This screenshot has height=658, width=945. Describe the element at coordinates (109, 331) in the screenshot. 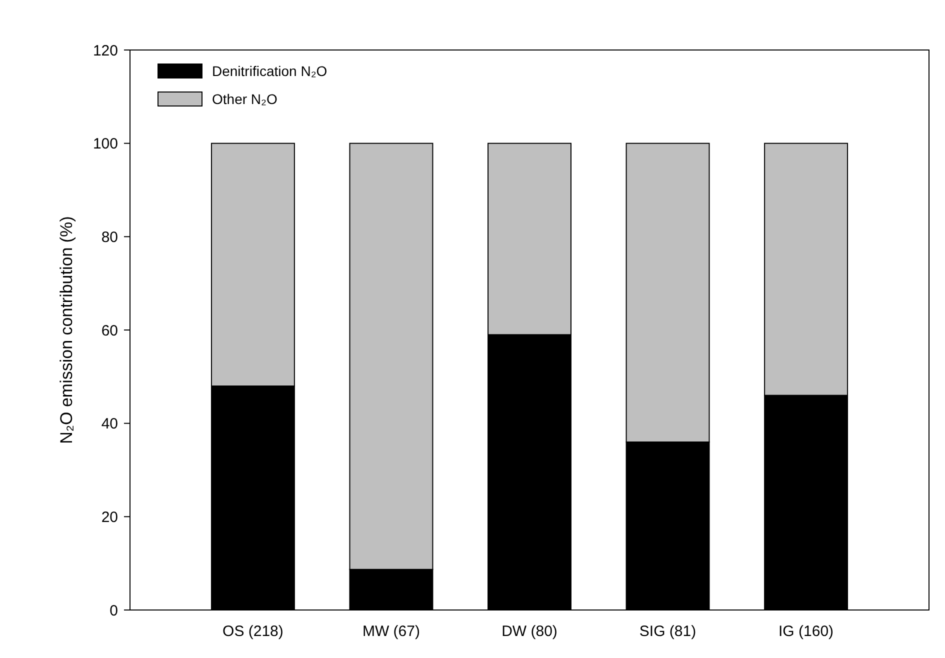

I see `y-tick-label: 60` at that location.